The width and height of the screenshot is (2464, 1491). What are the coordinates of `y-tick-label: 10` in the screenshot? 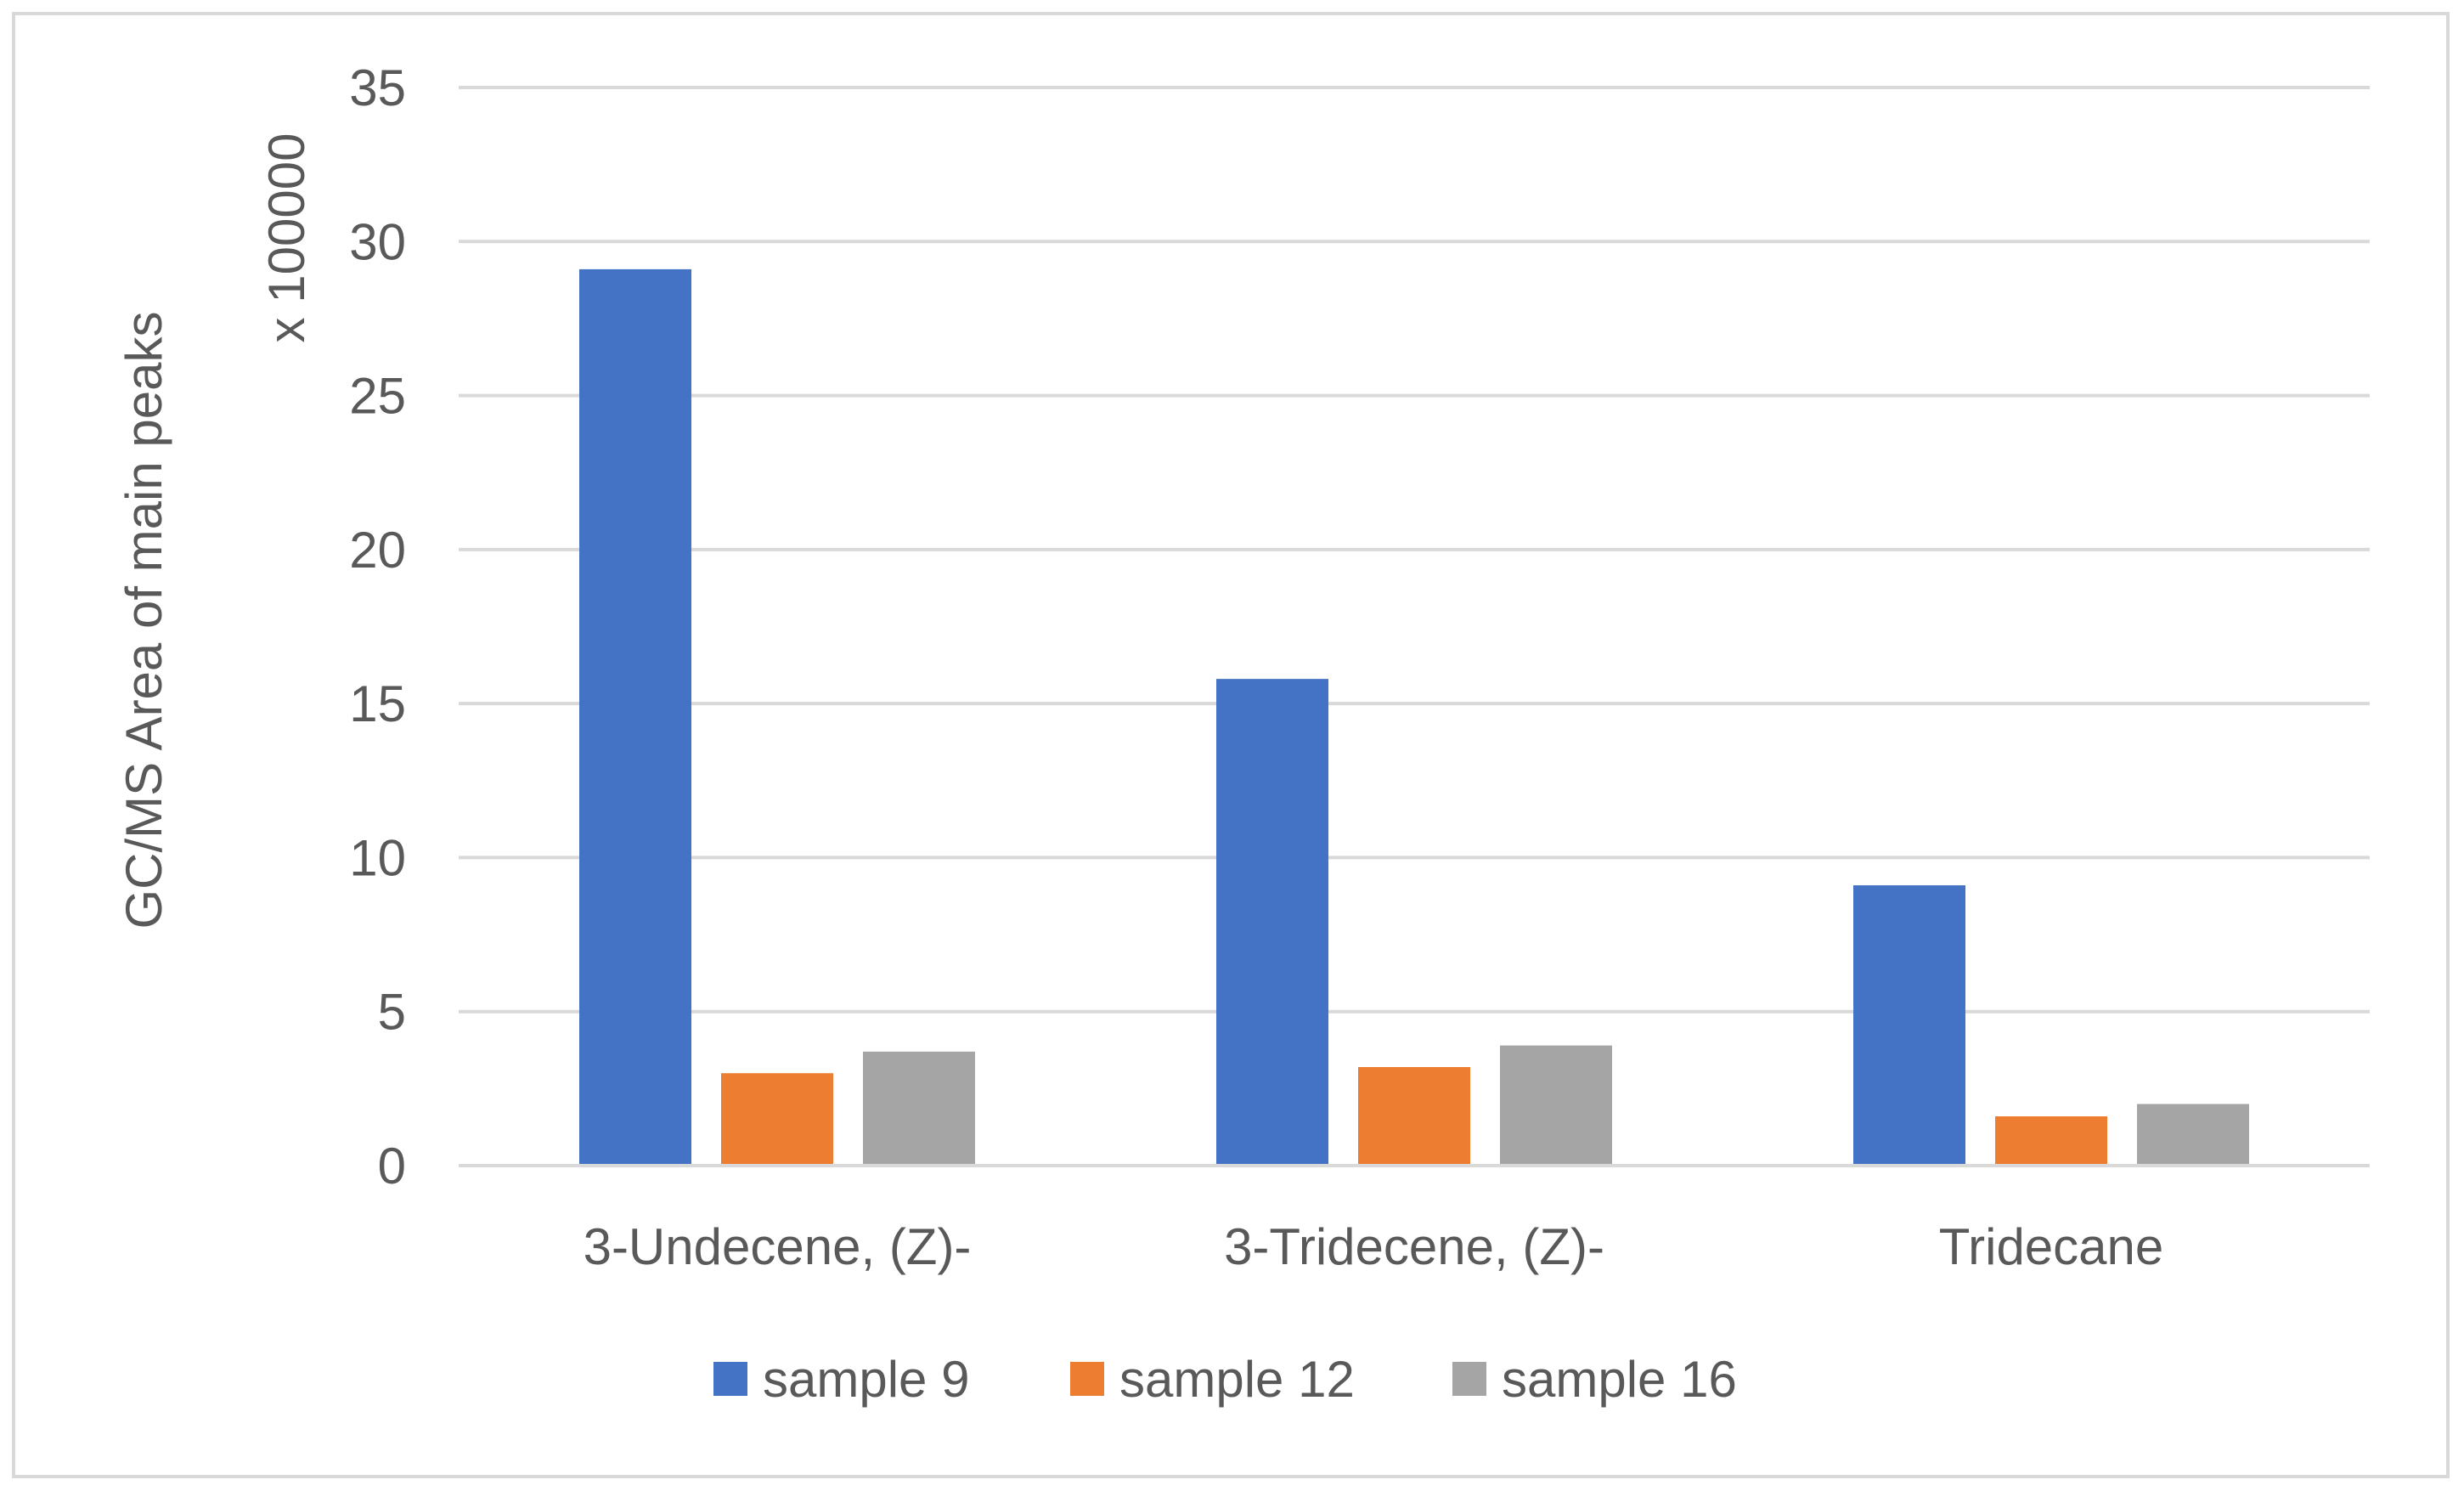 It's located at (377, 857).